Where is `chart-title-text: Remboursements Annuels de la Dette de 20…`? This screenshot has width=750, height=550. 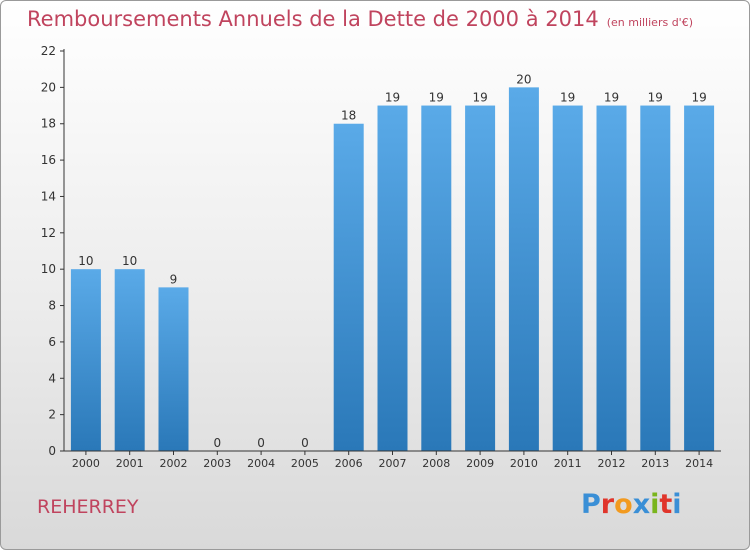
chart-title-text: Remboursements Annuels de la Dette de 20… is located at coordinates (313, 19).